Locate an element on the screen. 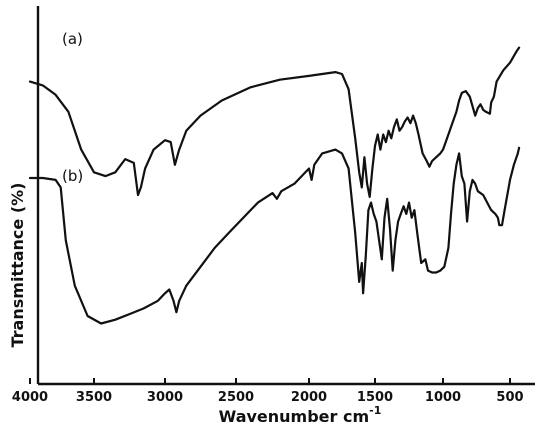 The height and width of the screenshot is (432, 550). x-tick-label: 4000 is located at coordinates (30, 397).